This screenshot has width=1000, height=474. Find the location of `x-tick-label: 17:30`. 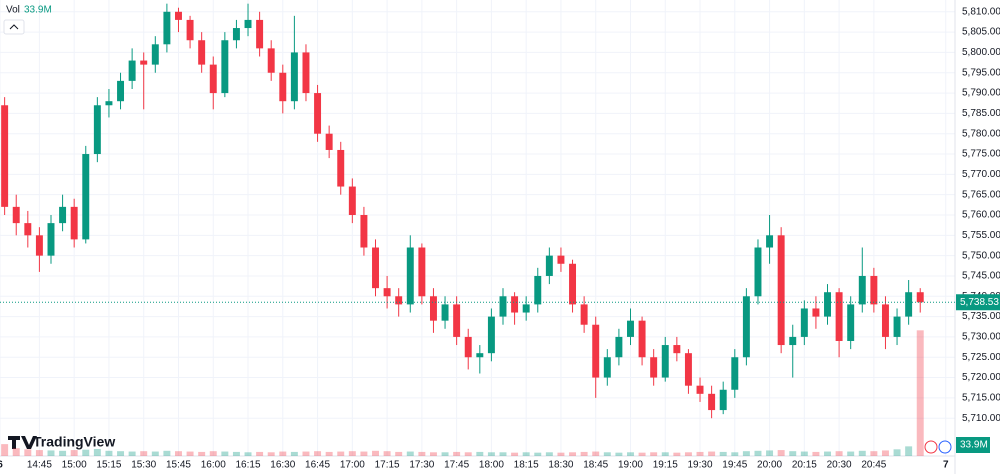

x-tick-label: 17:30 is located at coordinates (421, 465).